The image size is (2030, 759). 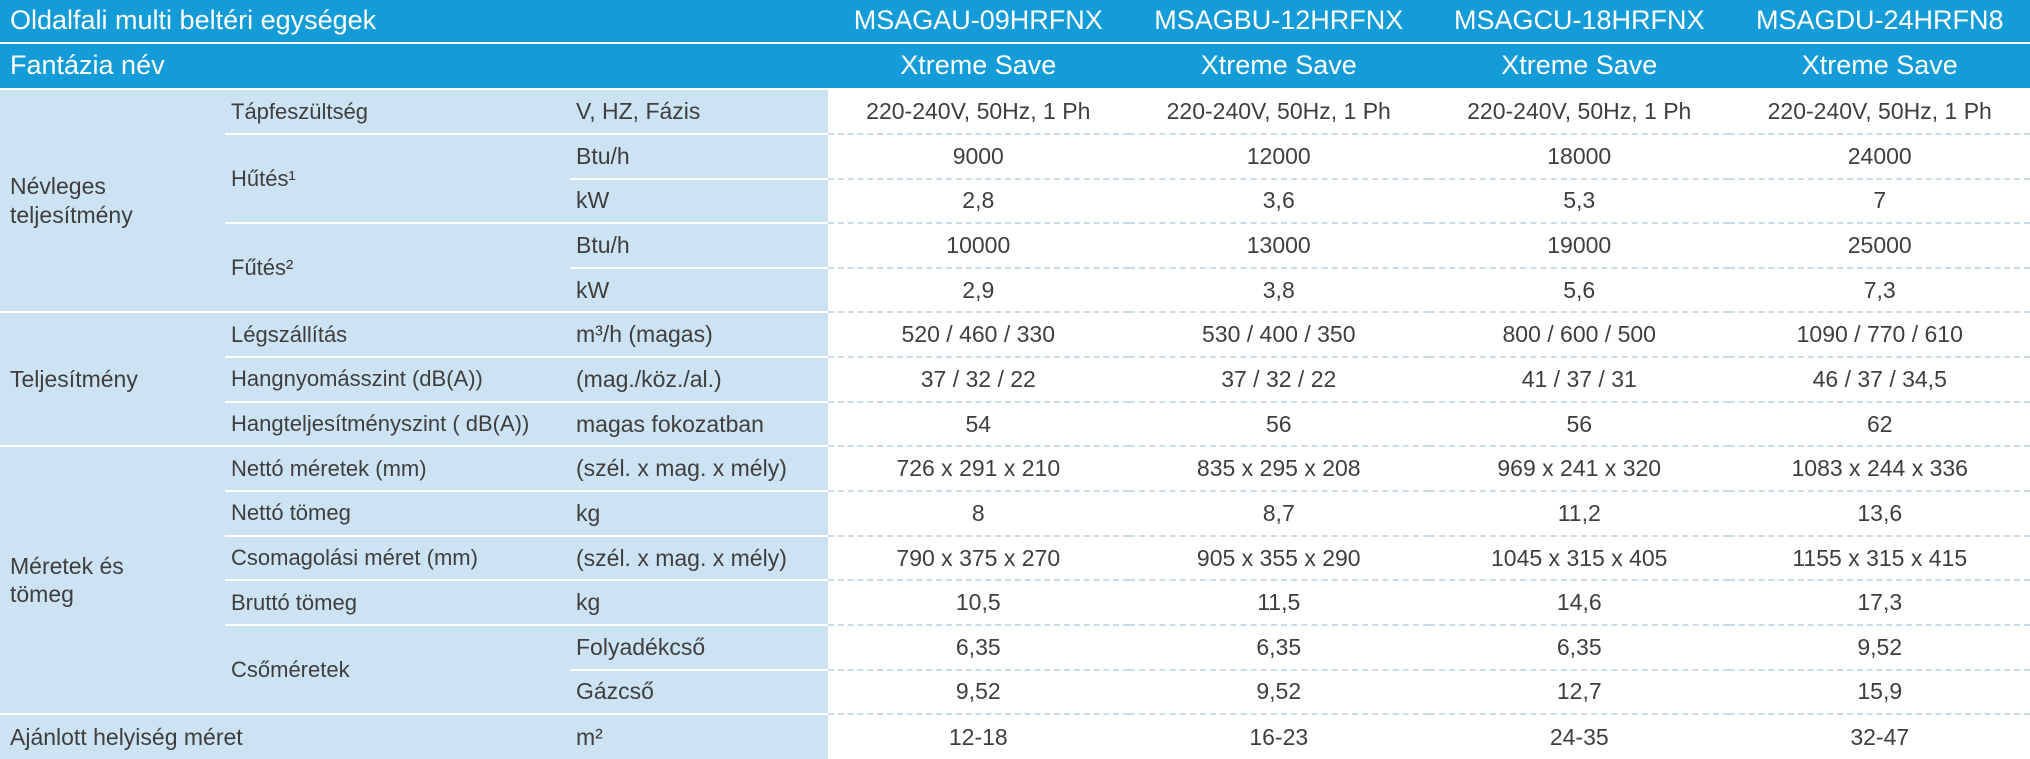 I want to click on value-netto-tomeg-0: 8, so click(x=978, y=514).